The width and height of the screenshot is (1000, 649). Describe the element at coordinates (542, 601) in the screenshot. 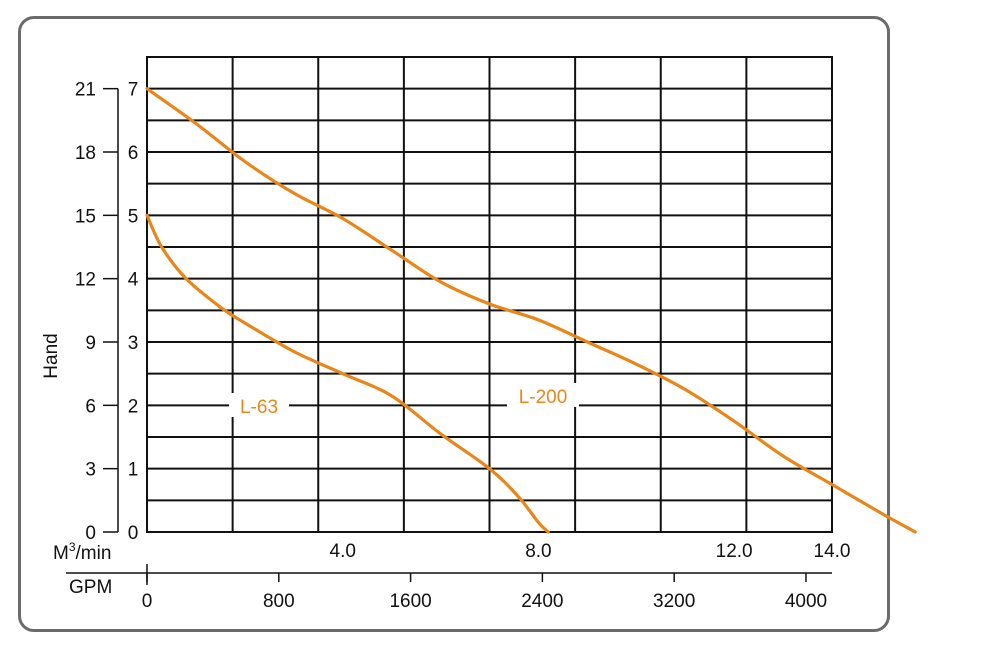

I see `x-tick-label-gpm: 2400` at that location.